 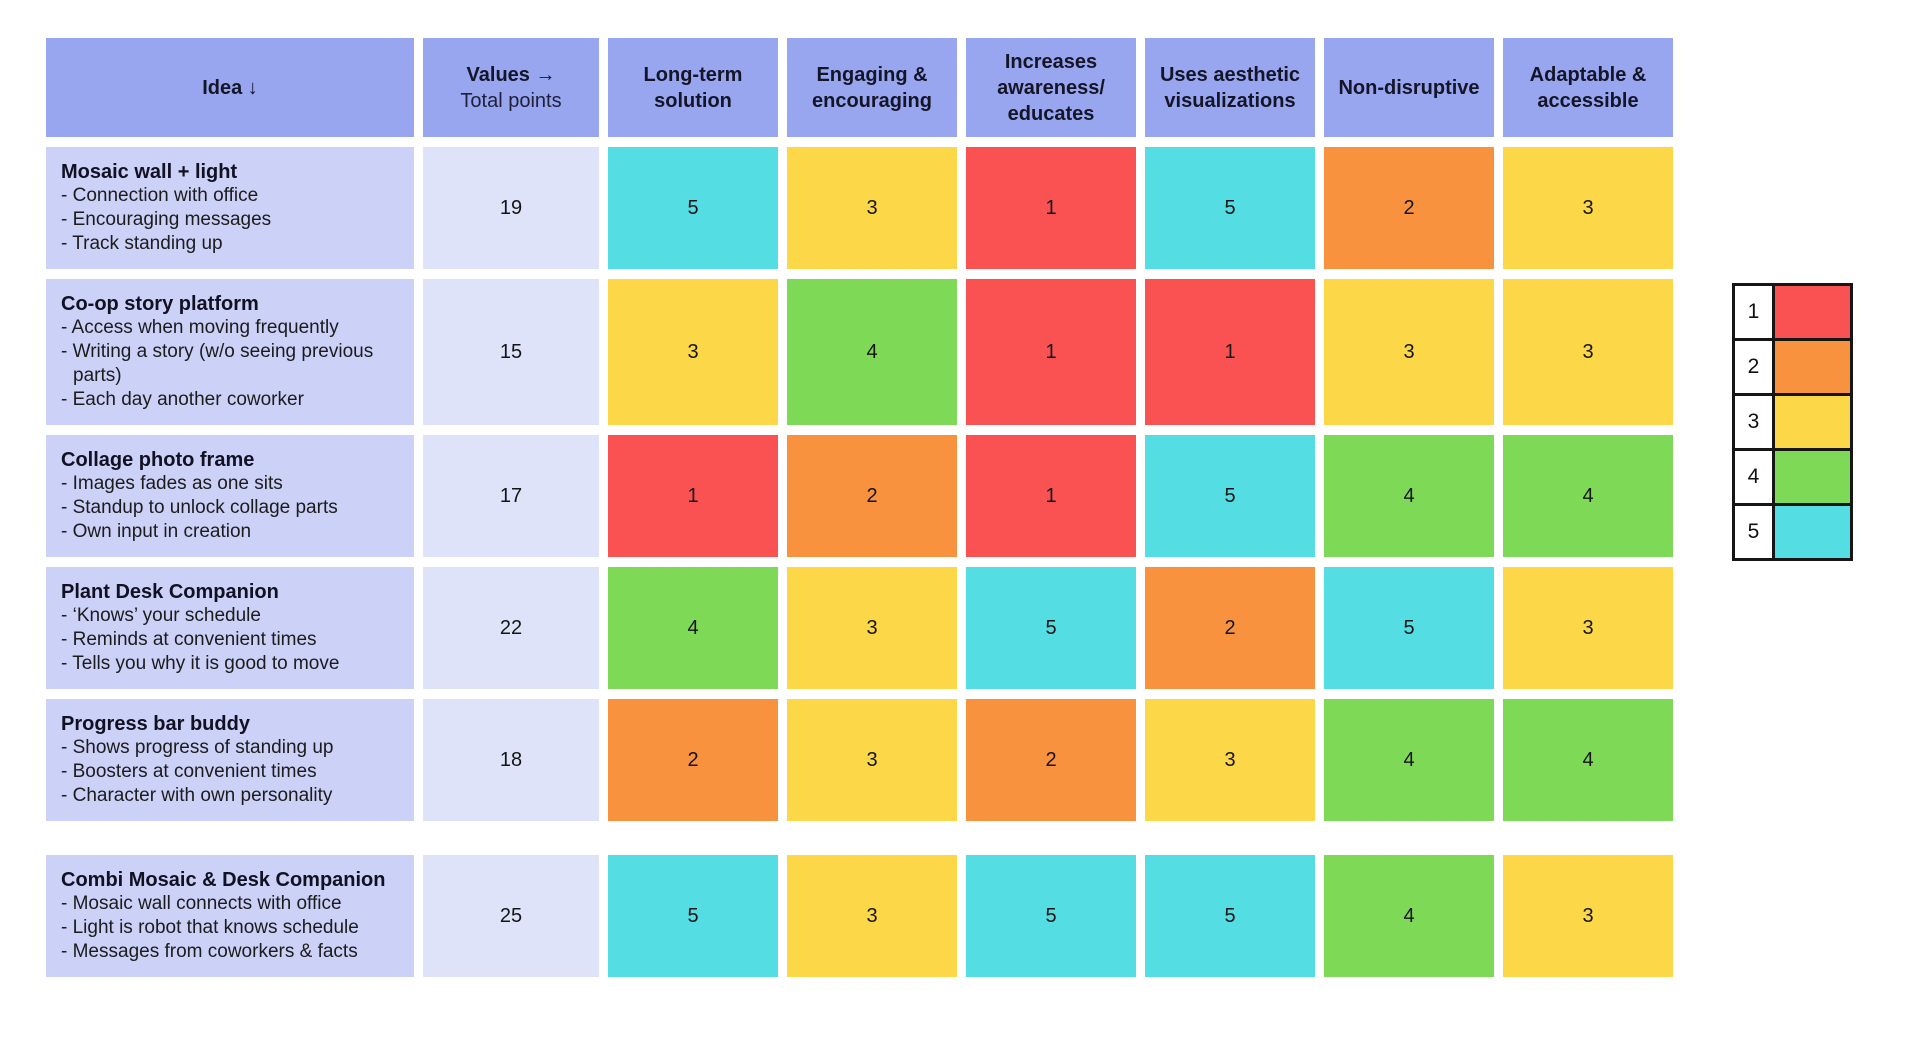 I want to click on legend-row: 1, so click(x=1792, y=312).